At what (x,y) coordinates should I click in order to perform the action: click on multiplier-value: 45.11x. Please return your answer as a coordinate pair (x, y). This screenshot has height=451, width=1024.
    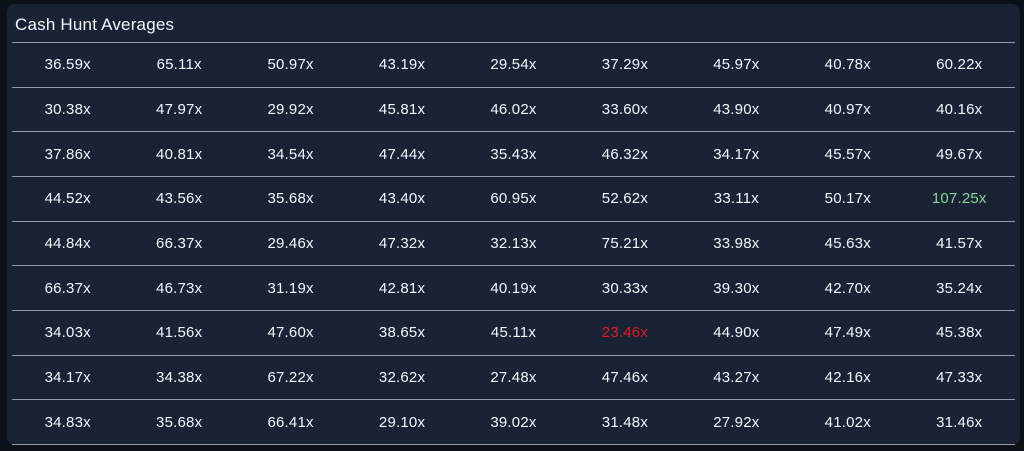
    Looking at the image, I should click on (513, 333).